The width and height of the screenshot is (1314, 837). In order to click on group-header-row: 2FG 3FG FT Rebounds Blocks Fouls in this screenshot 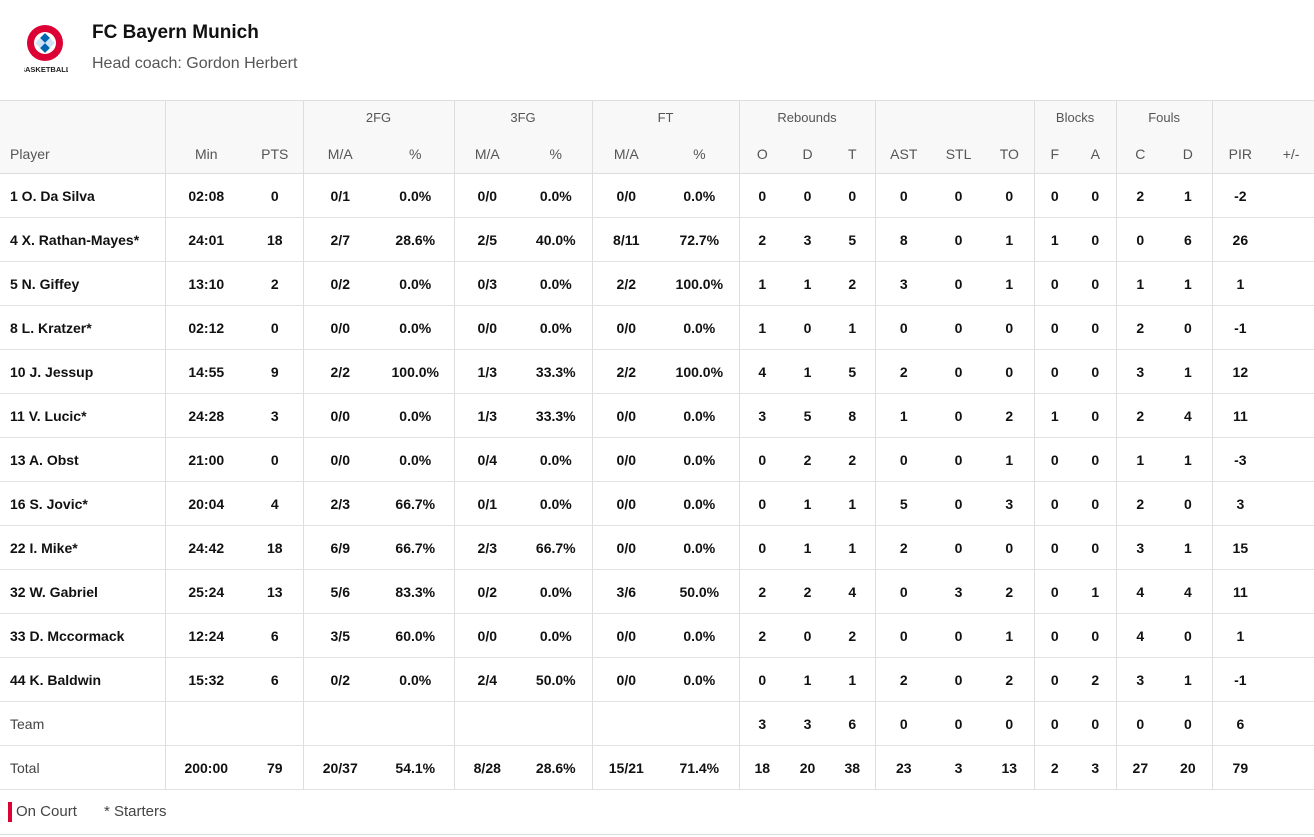, I will do `click(657, 117)`.